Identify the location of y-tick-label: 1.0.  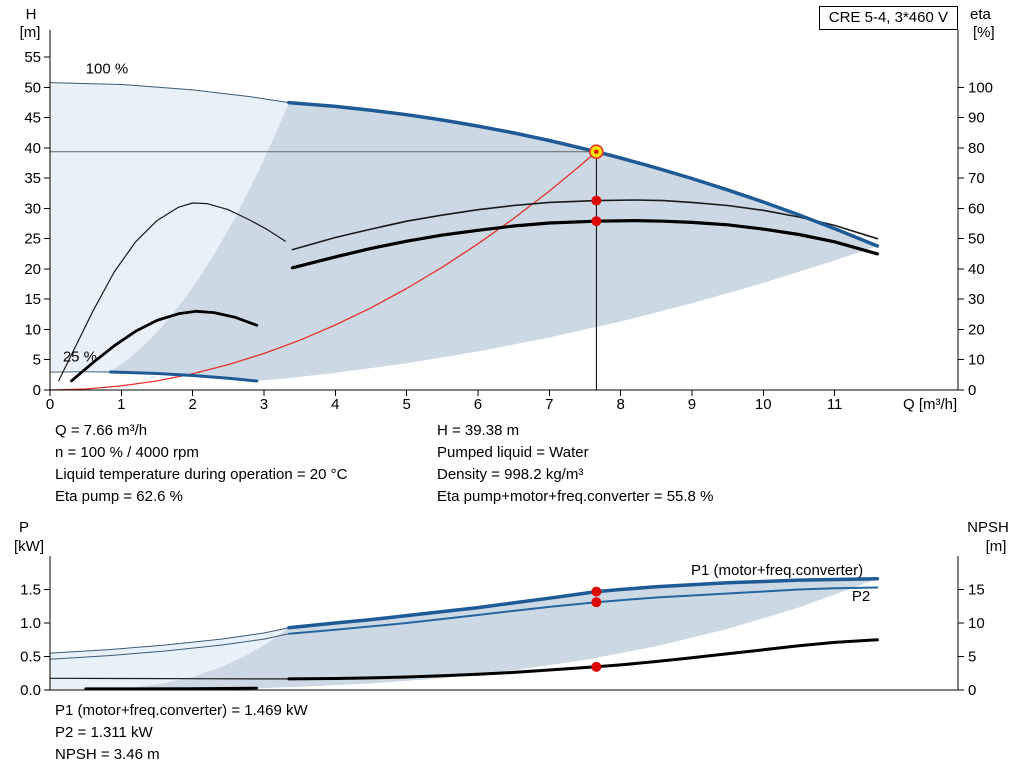
(30, 623).